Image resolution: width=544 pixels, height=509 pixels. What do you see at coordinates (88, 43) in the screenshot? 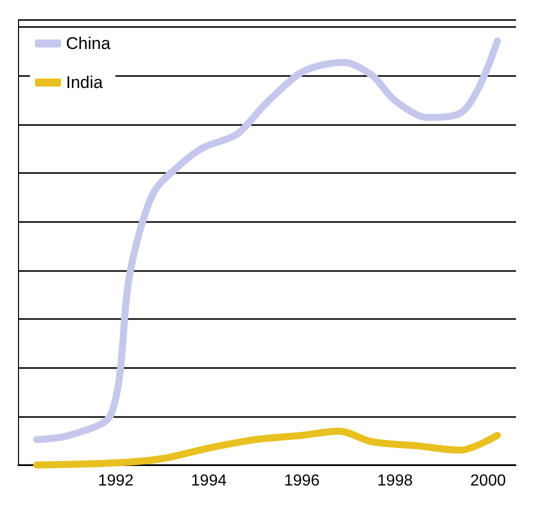
I see `legend-label: China` at bounding box center [88, 43].